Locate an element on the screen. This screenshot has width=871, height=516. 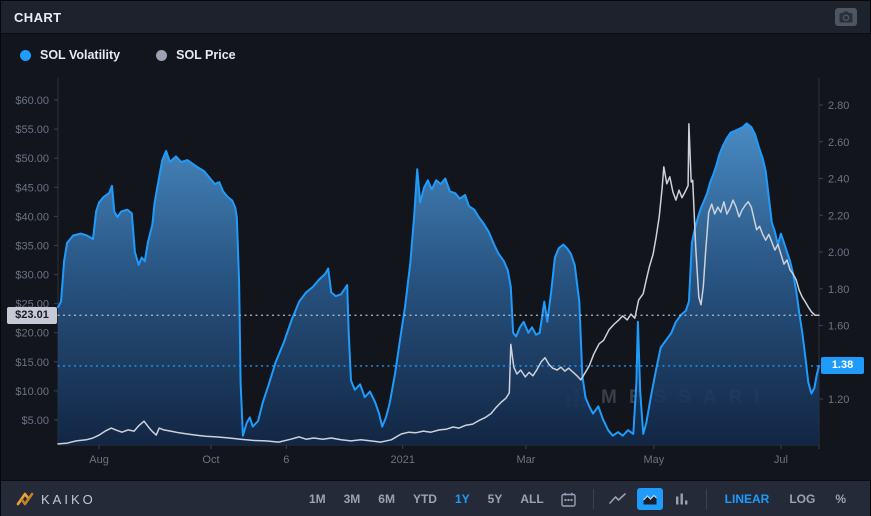
kaiko-brand-link: KAIKO is located at coordinates (55, 499).